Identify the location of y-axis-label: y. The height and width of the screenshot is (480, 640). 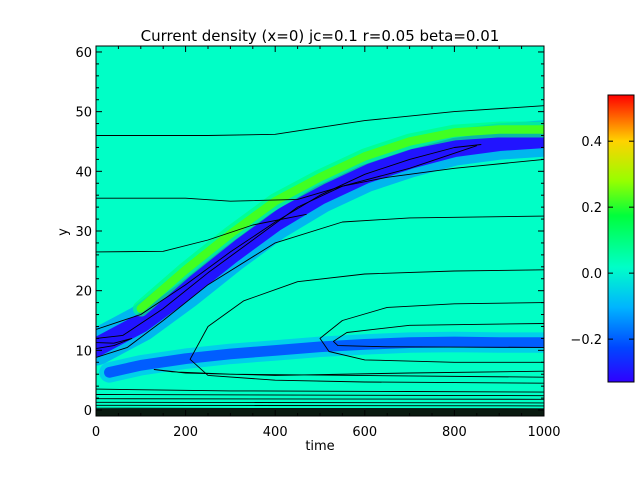
(63, 232).